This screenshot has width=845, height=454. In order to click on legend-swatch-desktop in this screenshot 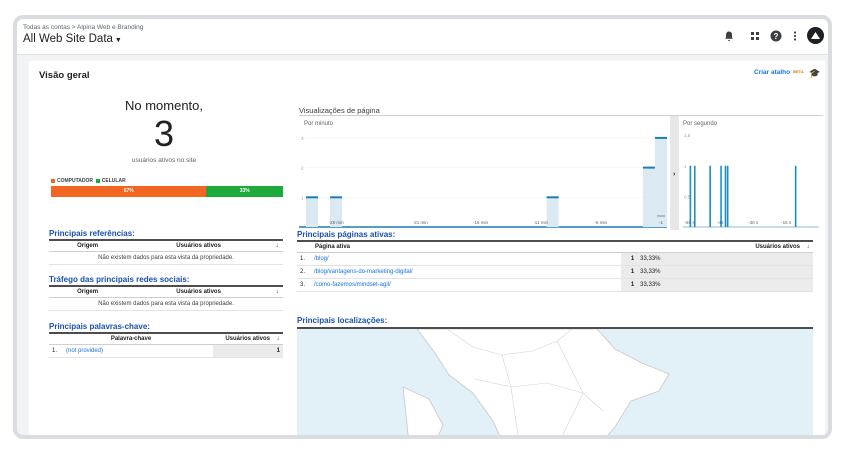, I will do `click(53, 180)`.